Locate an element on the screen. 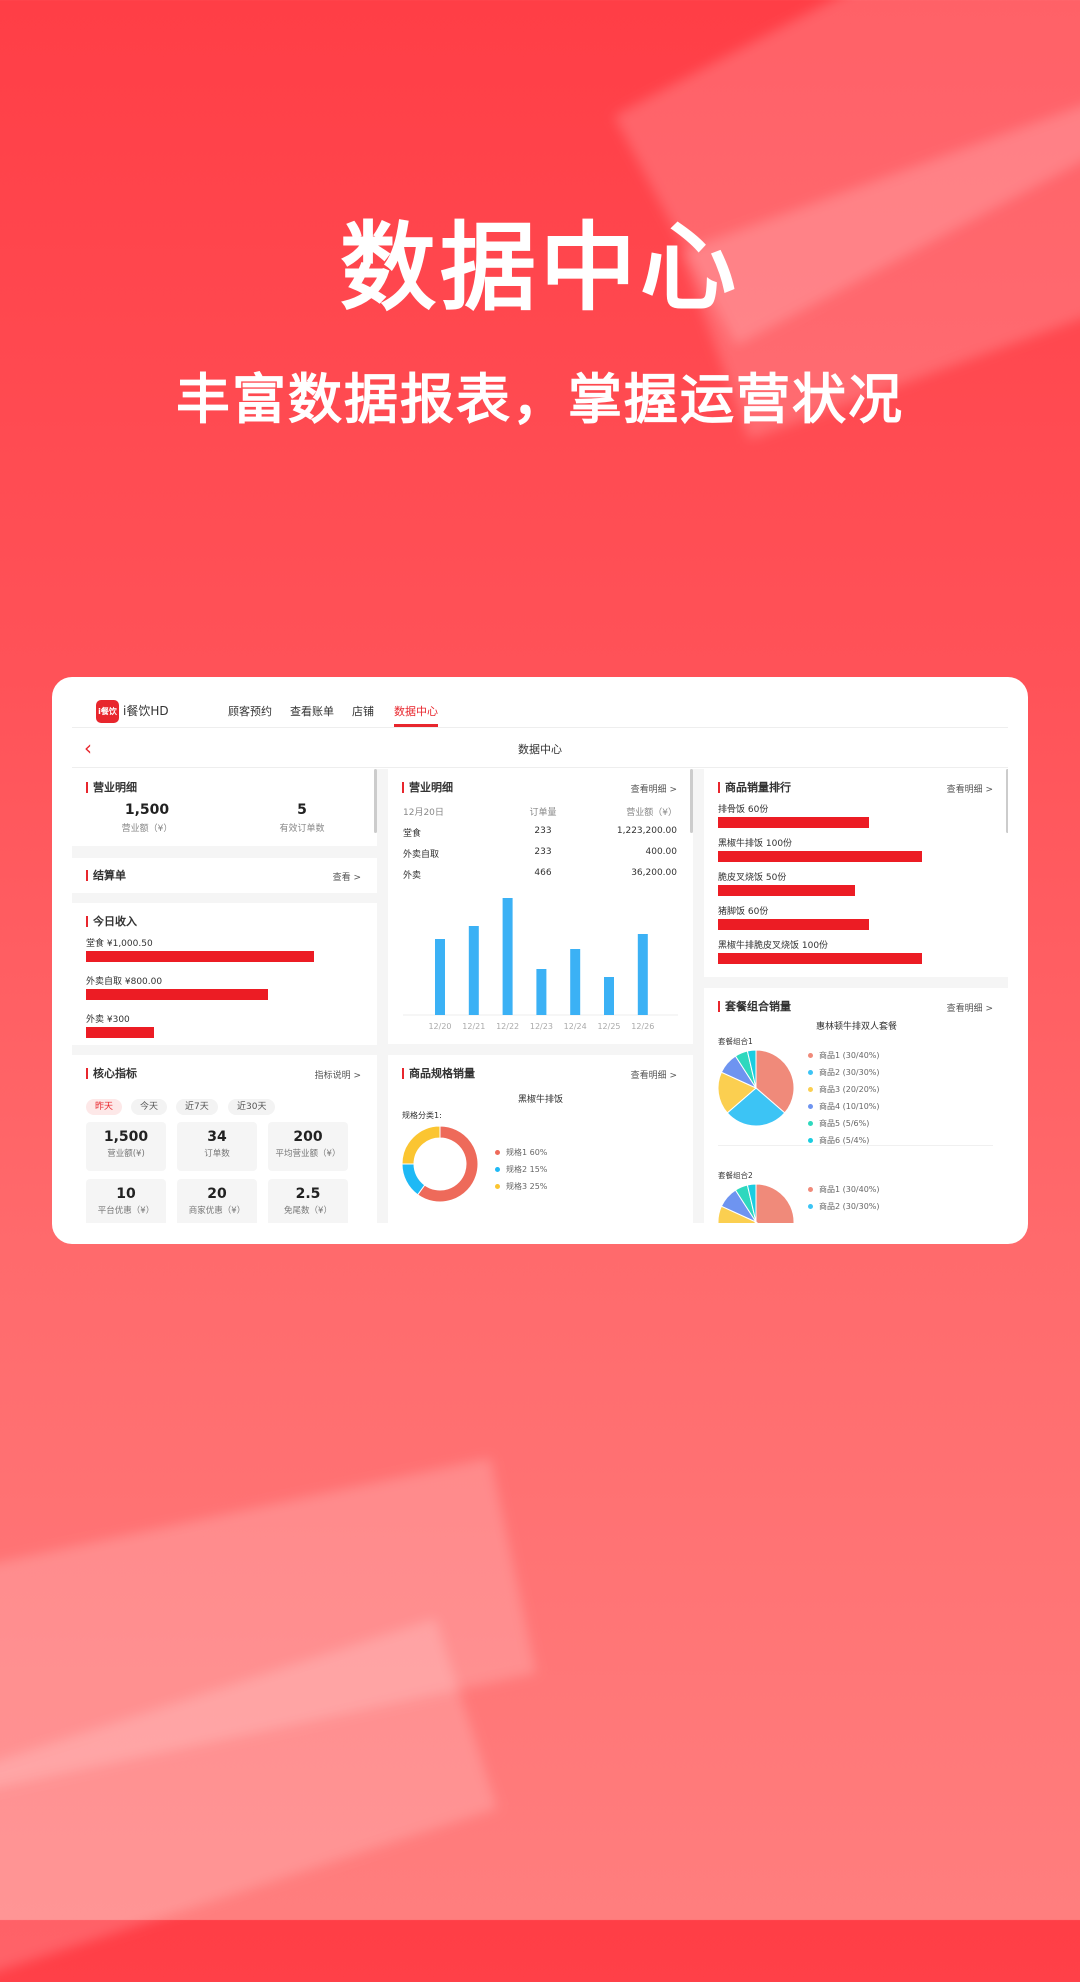 Image resolution: width=1080 pixels, height=1982 pixels. panel-title: 营业明细 is located at coordinates (427, 787).